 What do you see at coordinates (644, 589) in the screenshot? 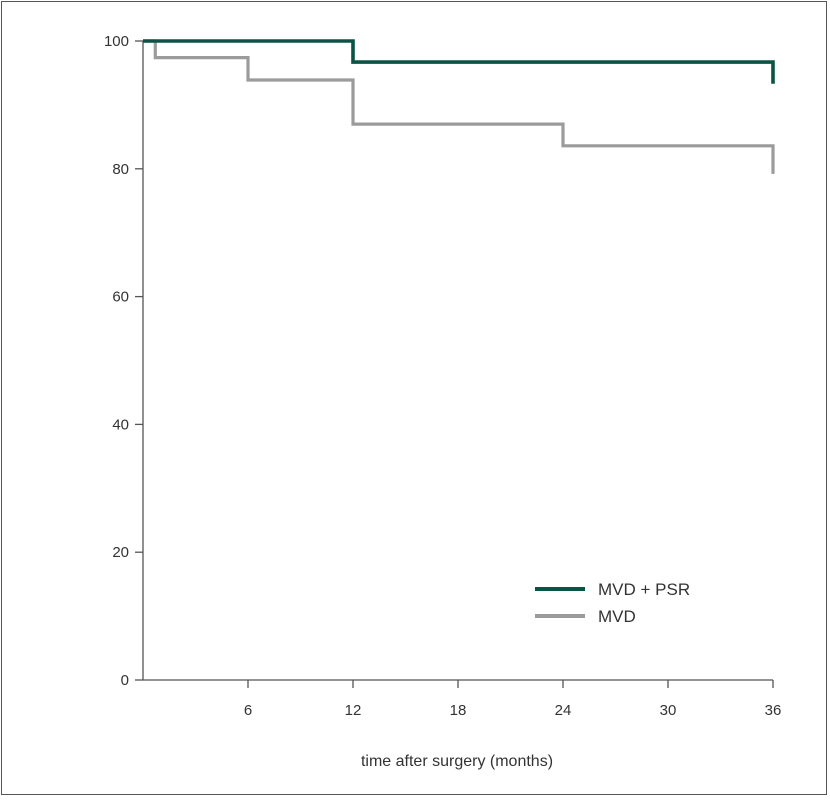
I see `legend-label-mvd-psr: MVD + PSR` at bounding box center [644, 589].